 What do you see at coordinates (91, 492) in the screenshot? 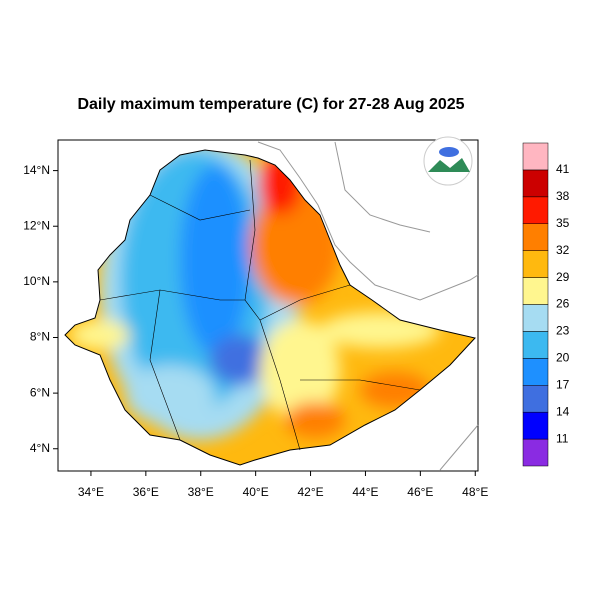
I see `x-tick-label: 34°E` at bounding box center [91, 492].